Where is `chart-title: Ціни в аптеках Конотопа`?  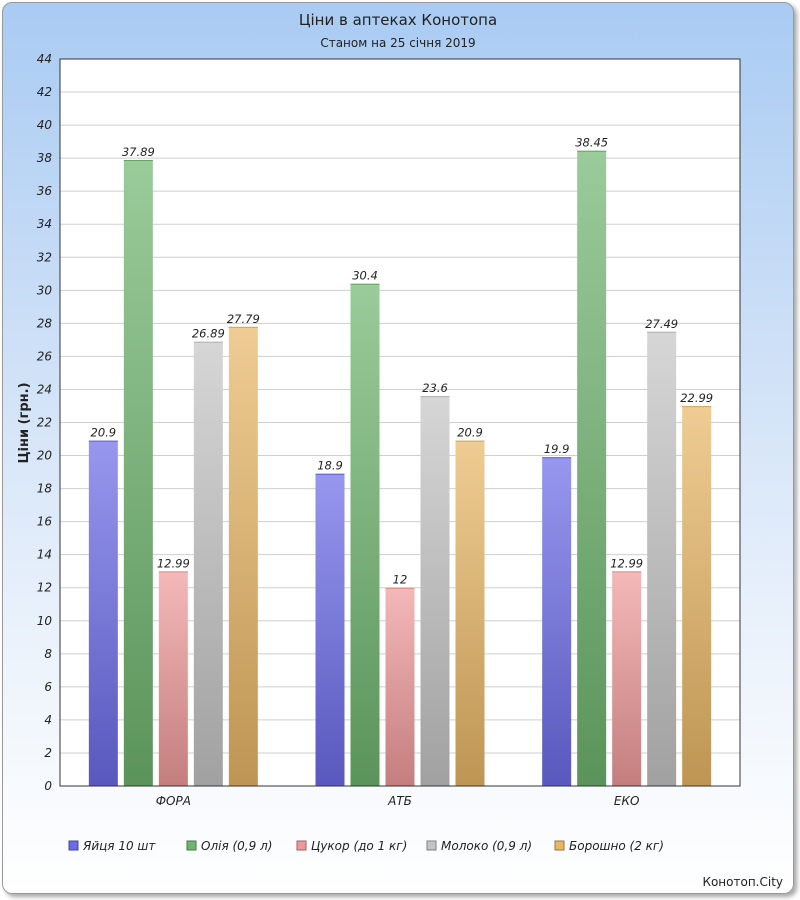 chart-title: Ціни в аптеках Конотопа is located at coordinates (398, 20).